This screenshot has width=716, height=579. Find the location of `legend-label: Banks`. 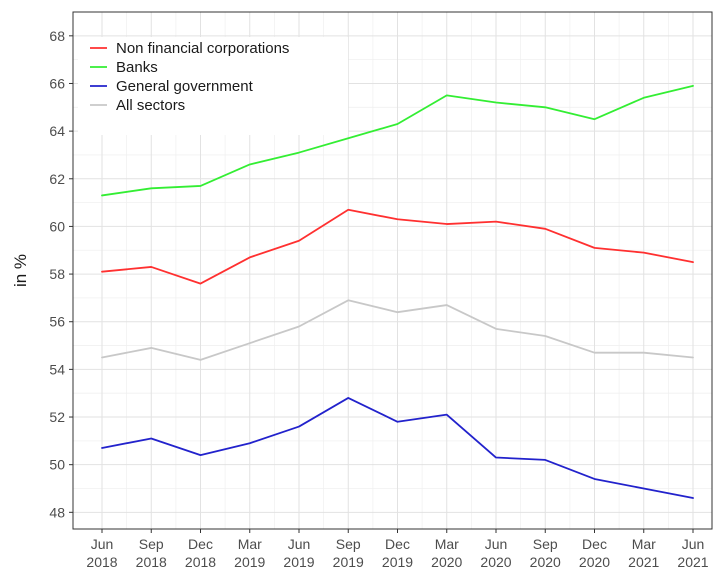

legend-label: Banks is located at coordinates (137, 67).